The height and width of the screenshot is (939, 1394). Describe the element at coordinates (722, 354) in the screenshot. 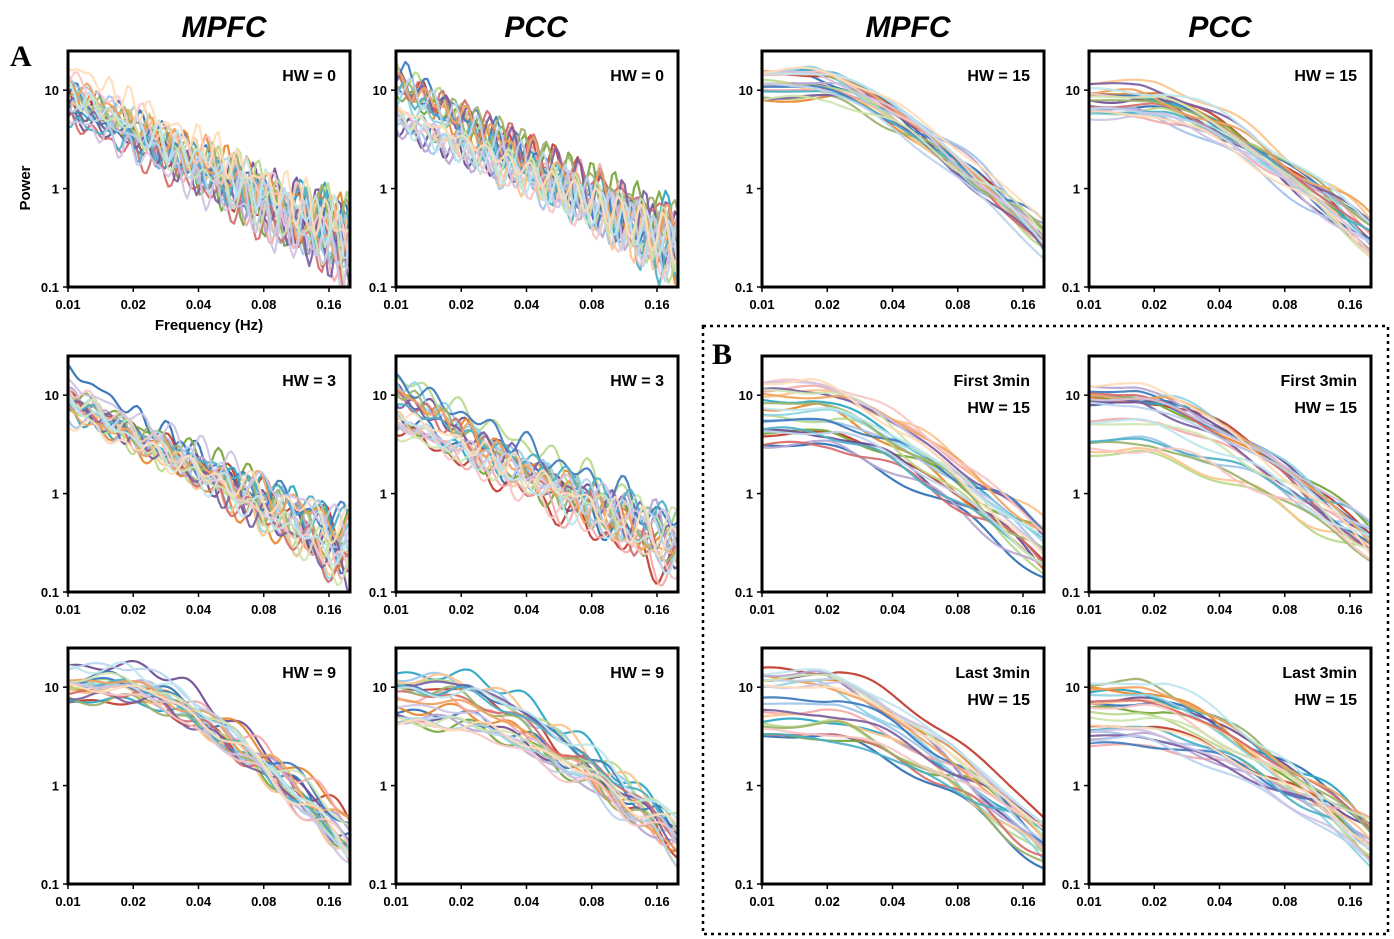

I see `panel-letter-b: B` at that location.